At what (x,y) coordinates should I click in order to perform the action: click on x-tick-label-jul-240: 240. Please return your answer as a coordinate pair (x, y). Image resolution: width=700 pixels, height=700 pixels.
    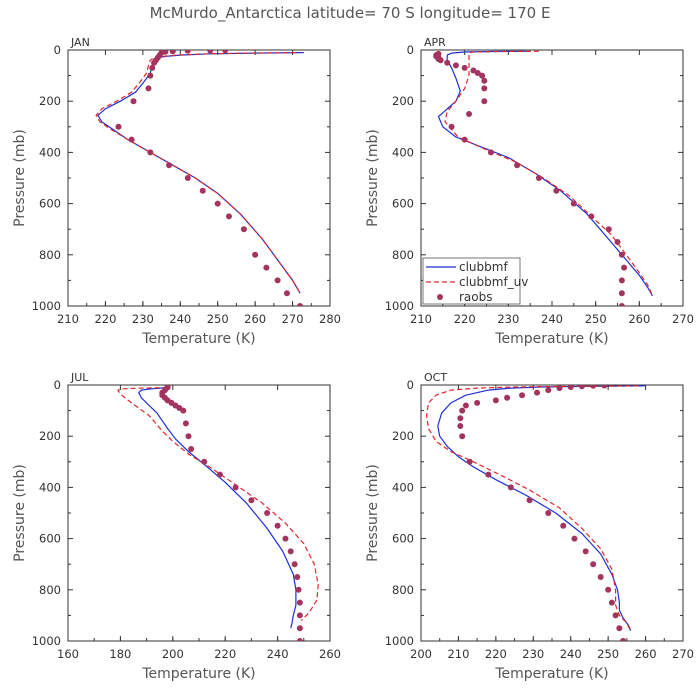
    Looking at the image, I should click on (278, 654).